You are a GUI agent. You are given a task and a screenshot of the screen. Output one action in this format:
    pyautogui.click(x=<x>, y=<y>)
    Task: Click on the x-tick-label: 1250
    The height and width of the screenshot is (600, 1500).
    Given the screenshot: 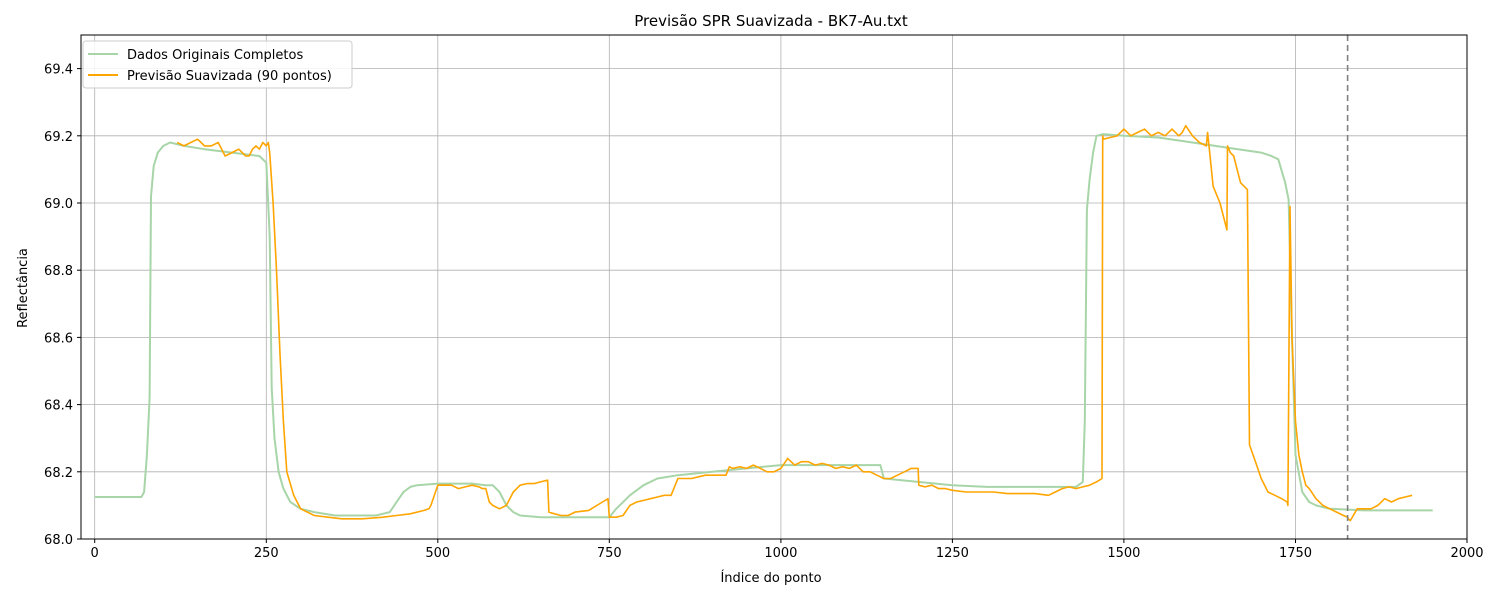 What is the action you would take?
    pyautogui.click(x=952, y=553)
    